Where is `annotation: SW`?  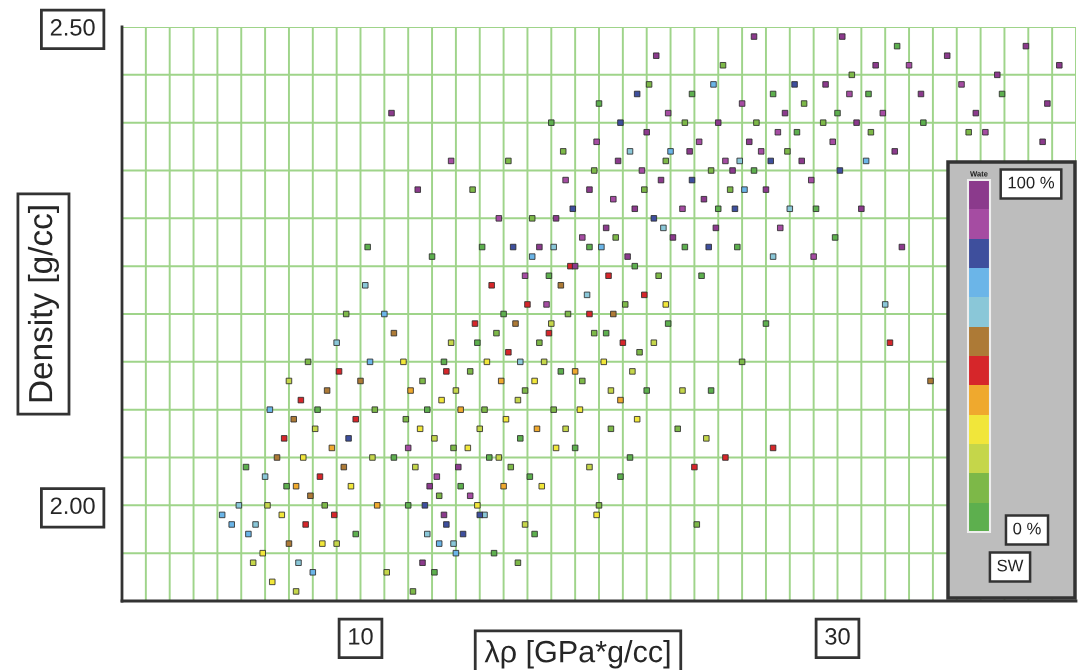 annotation: SW is located at coordinates (1010, 565).